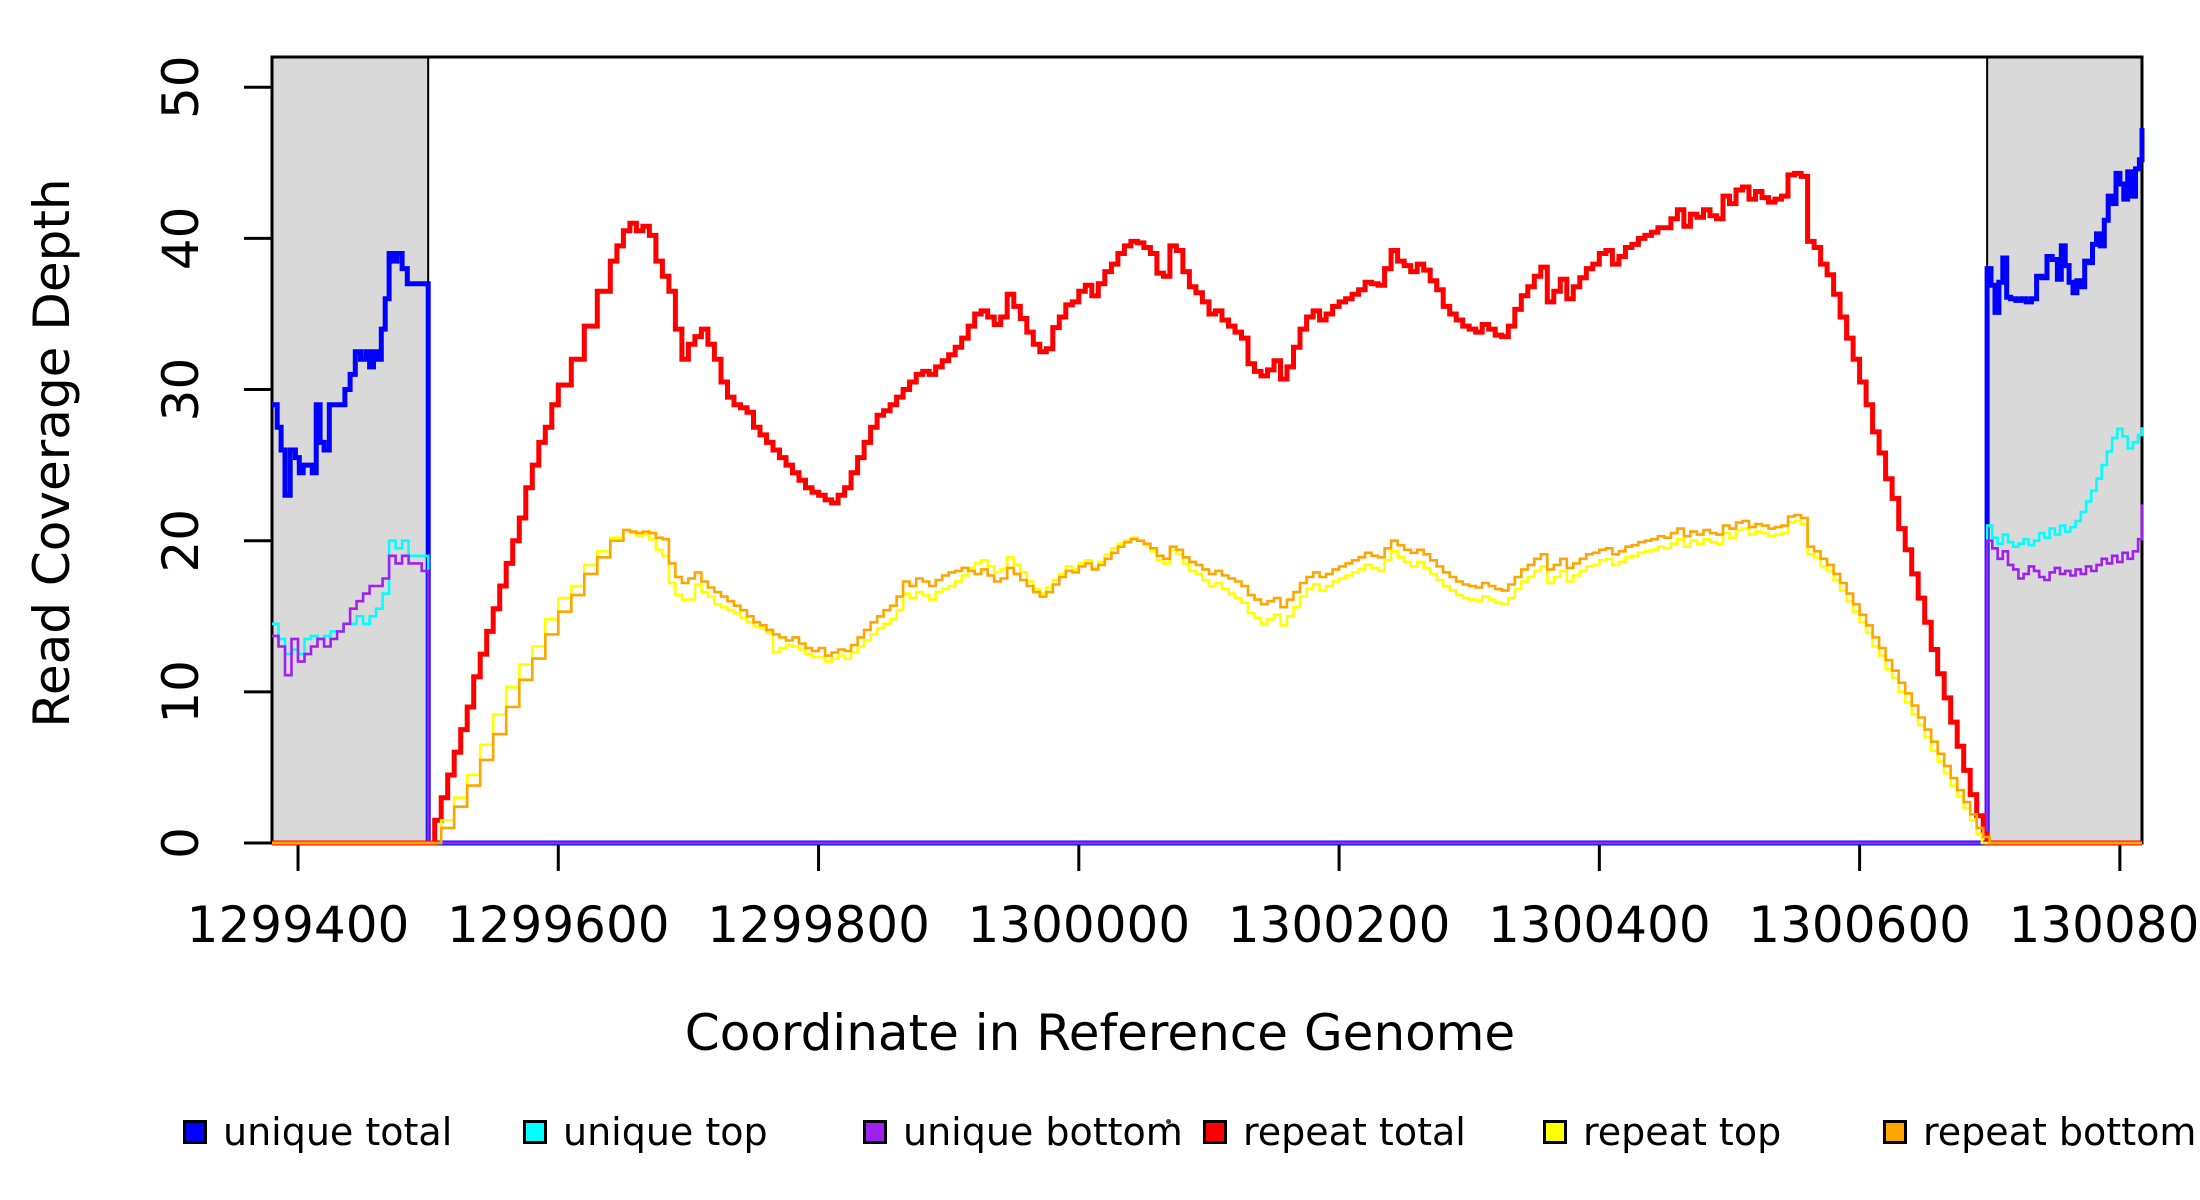 The image size is (2200, 1200). I want to click on y-axis-title: Read Coverage Depth, so click(52, 453).